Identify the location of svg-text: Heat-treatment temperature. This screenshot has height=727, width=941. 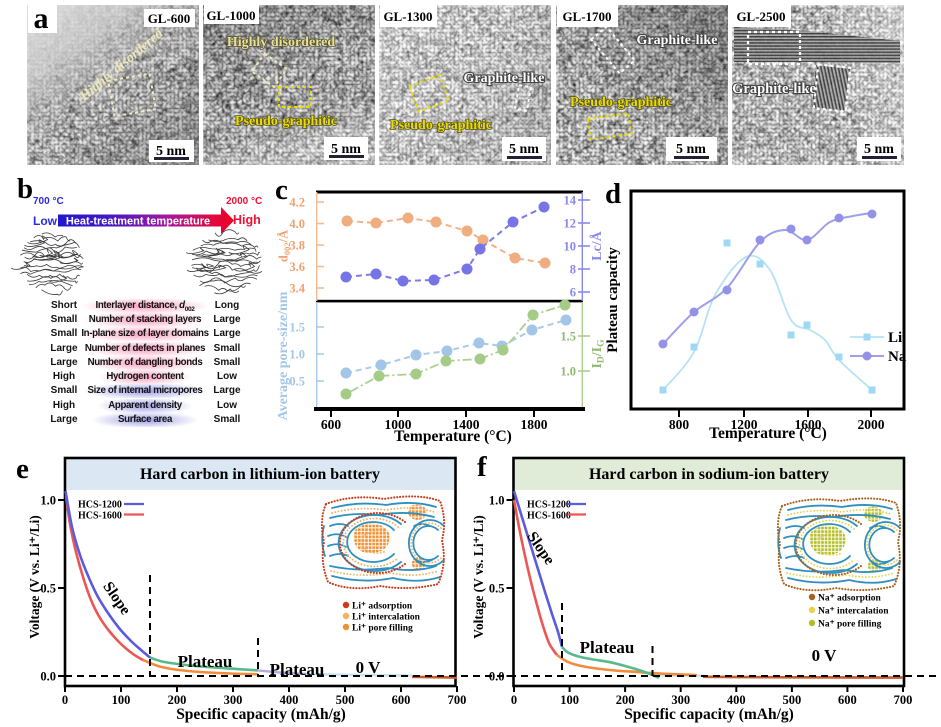
(138, 222).